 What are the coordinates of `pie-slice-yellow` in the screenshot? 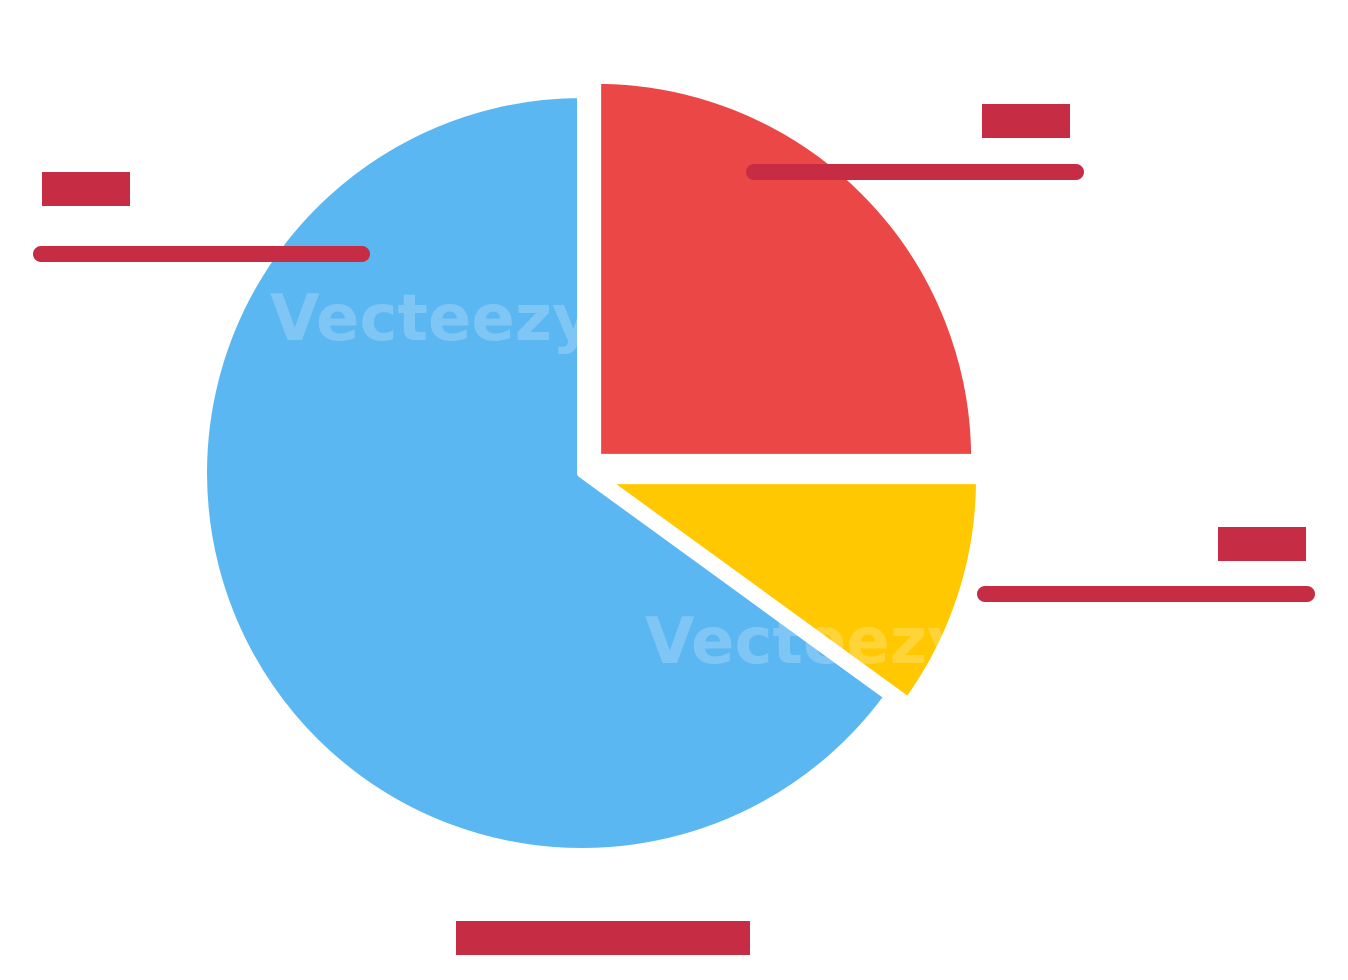 It's located at (791, 591).